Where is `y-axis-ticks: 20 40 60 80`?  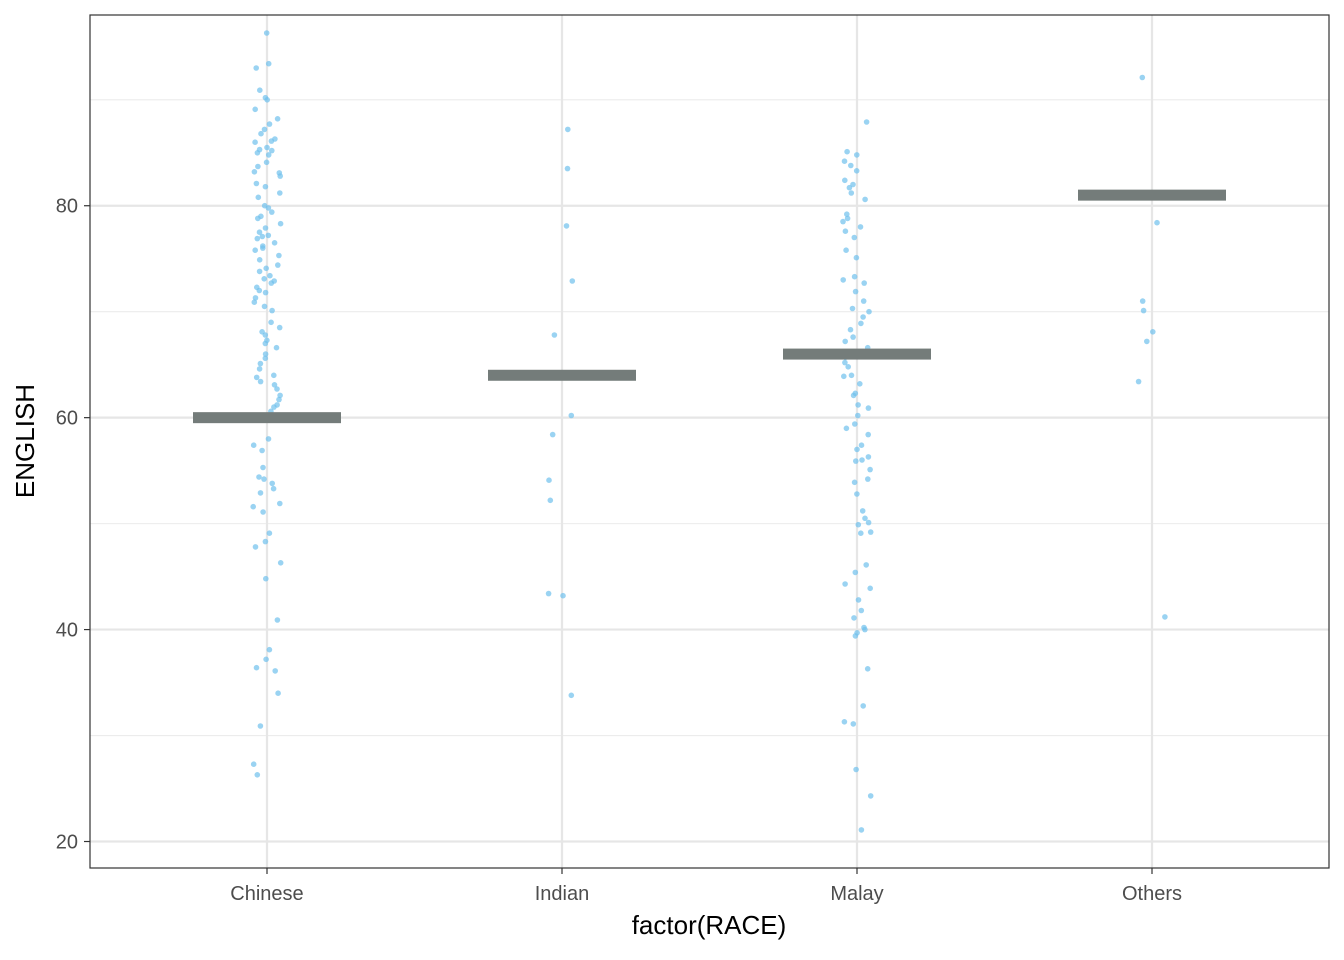 y-axis-ticks: 20 40 60 80 is located at coordinates (73, 525).